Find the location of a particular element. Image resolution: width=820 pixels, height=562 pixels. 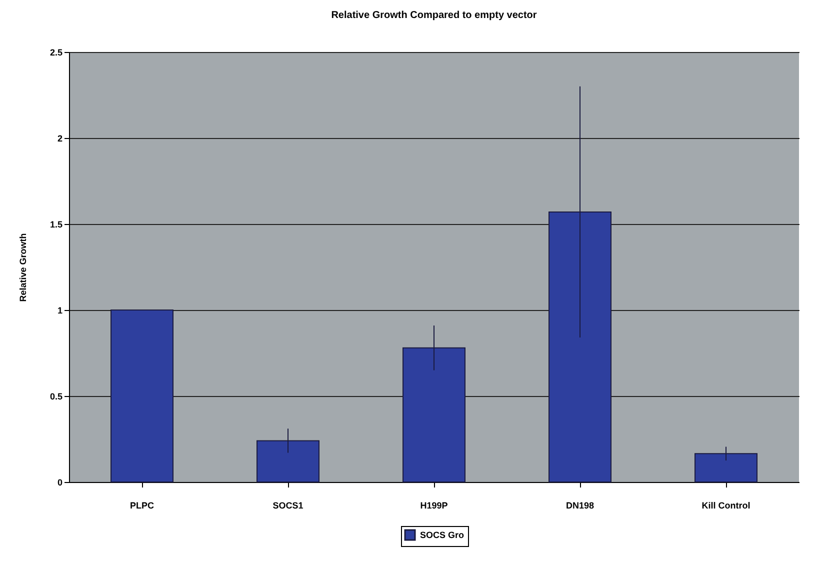

x-tick-label: SOCS1 is located at coordinates (288, 505).